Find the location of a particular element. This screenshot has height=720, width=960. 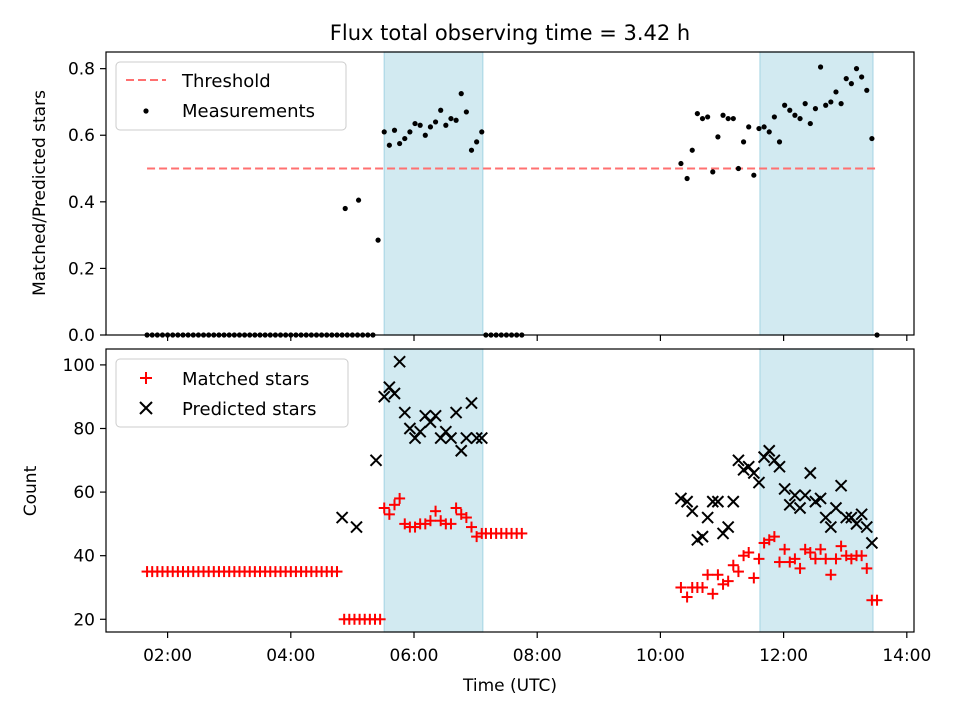

top-legend-box is located at coordinates (231, 96).